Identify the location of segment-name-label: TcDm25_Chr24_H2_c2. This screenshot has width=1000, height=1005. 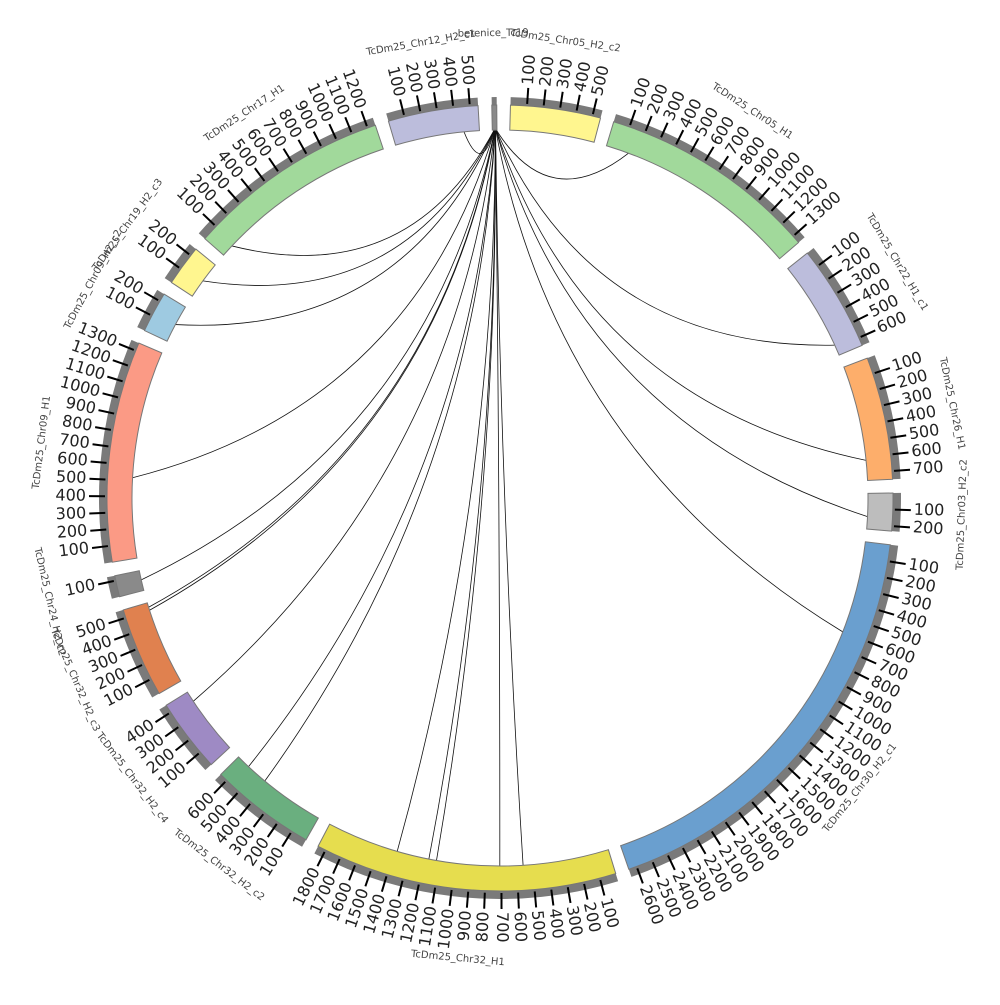
(49, 602).